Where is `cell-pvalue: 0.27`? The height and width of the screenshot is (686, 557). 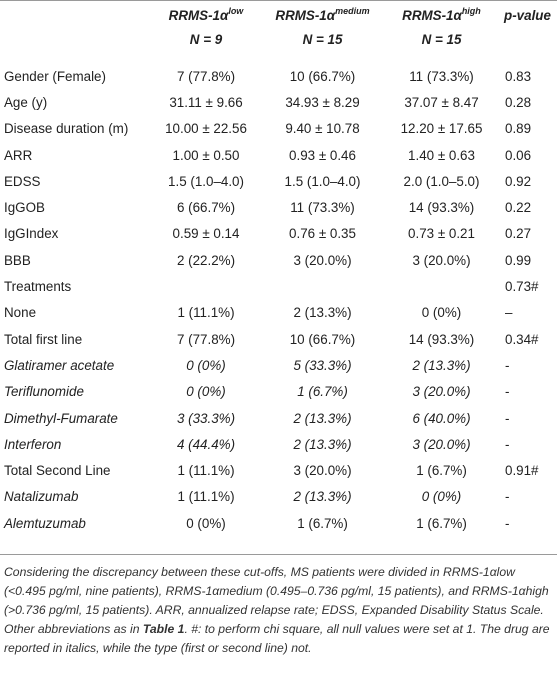 cell-pvalue: 0.27 is located at coordinates (518, 234).